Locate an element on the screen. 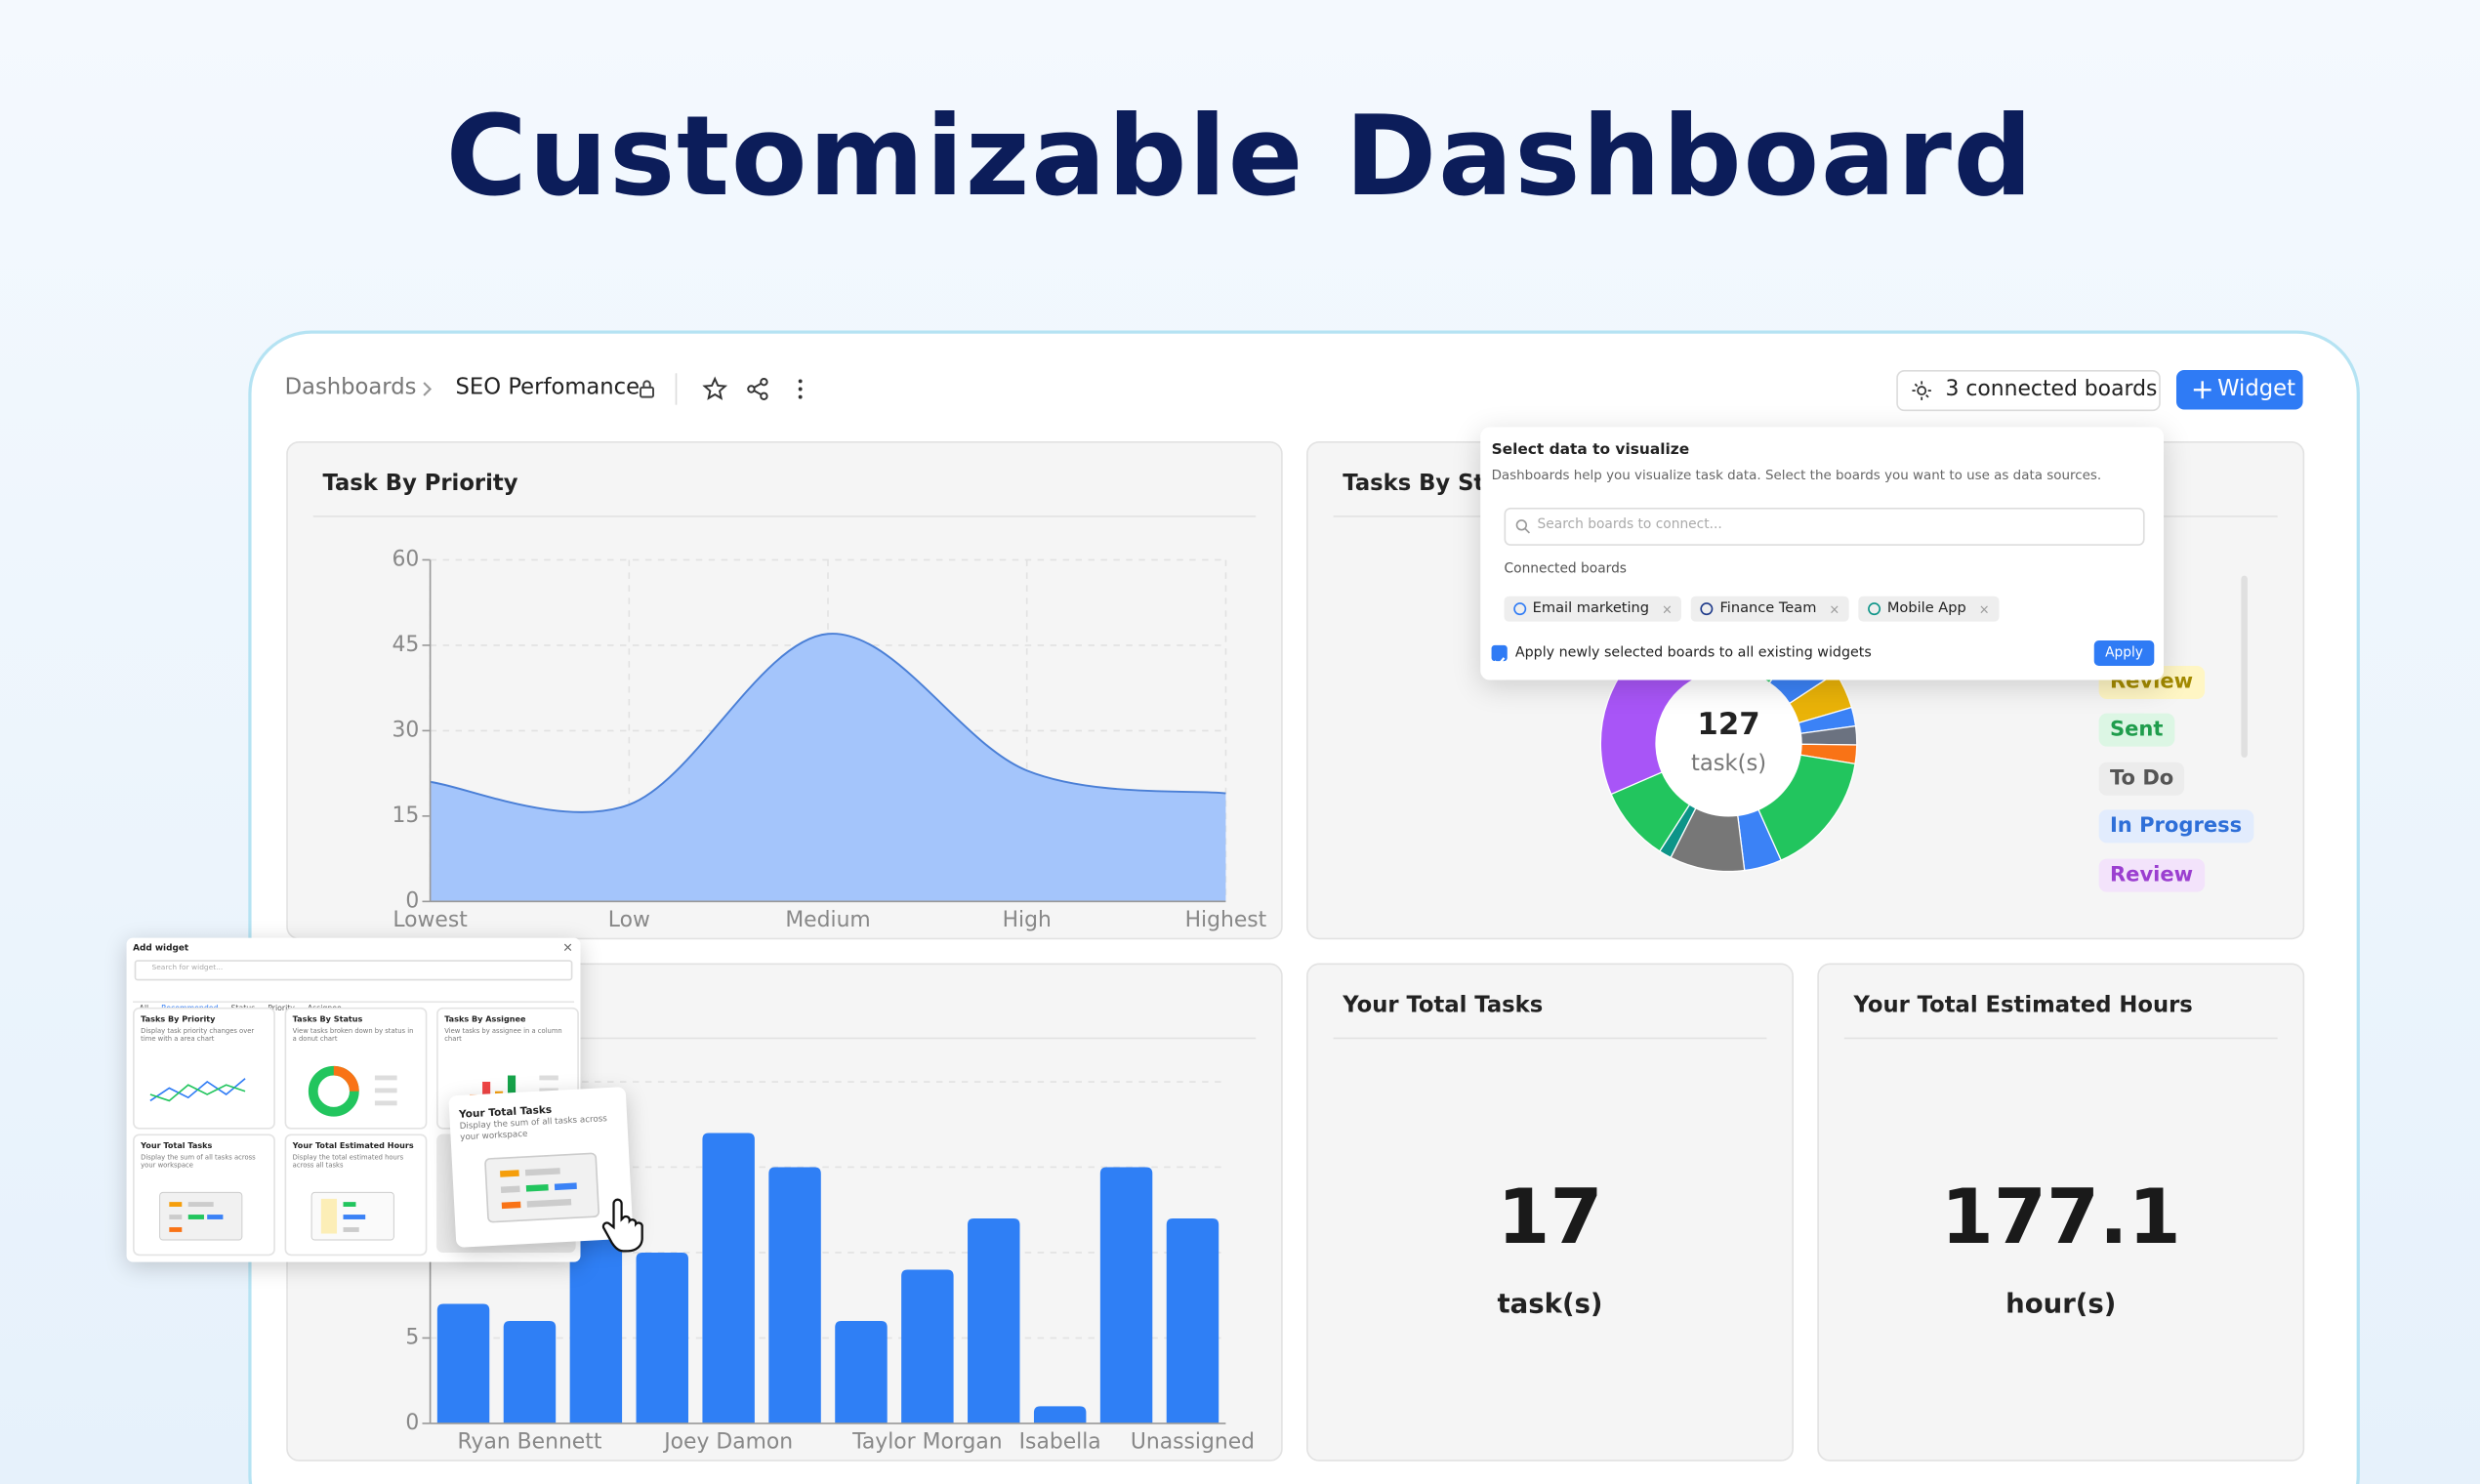 This screenshot has height=1484, width=2480. total-tasks-card: Your Total Tasks 17 task(s) is located at coordinates (1550, 1213).